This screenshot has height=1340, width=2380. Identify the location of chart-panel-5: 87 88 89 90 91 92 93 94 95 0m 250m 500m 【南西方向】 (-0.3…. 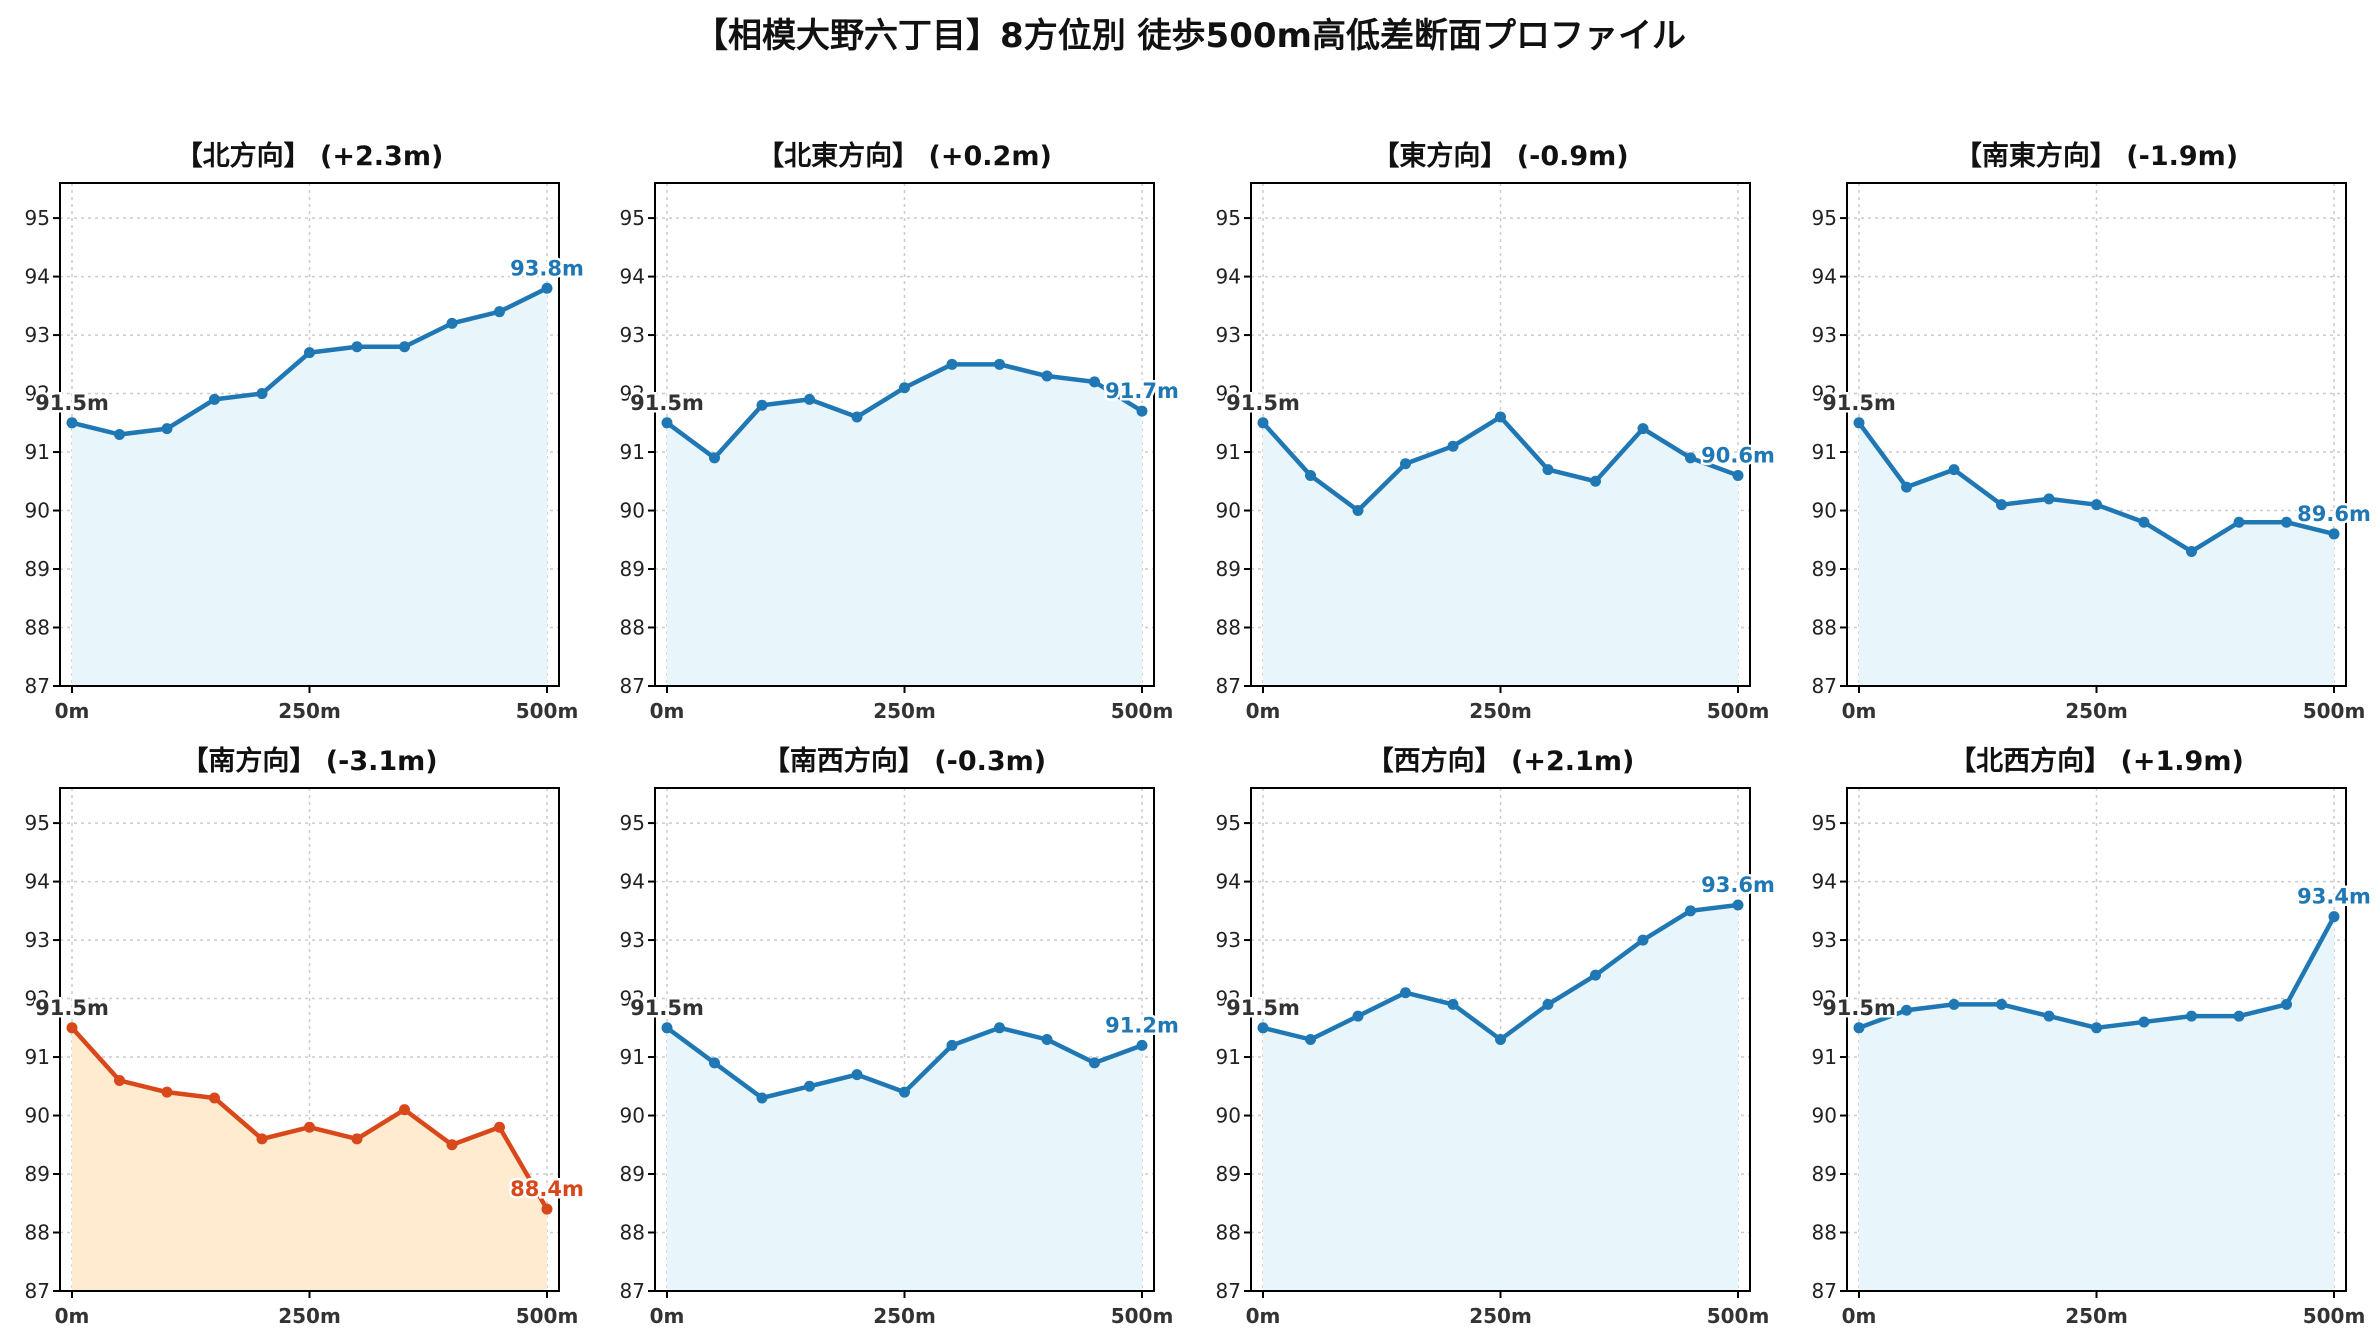
(901, 1036).